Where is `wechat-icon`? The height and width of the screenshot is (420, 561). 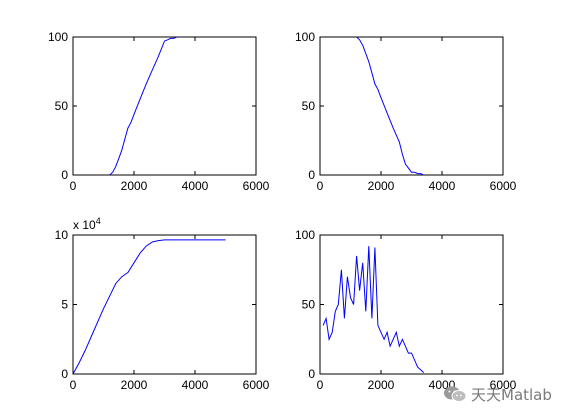 wechat-icon is located at coordinates (455, 394).